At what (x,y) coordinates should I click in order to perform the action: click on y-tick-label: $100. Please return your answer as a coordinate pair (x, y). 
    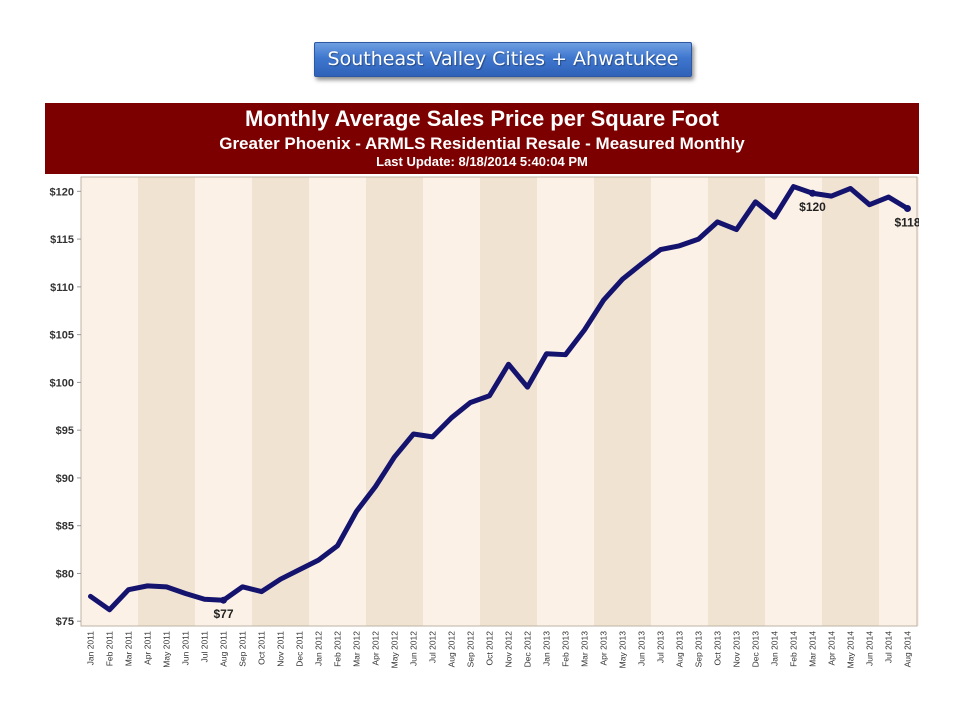
    Looking at the image, I should click on (62, 383).